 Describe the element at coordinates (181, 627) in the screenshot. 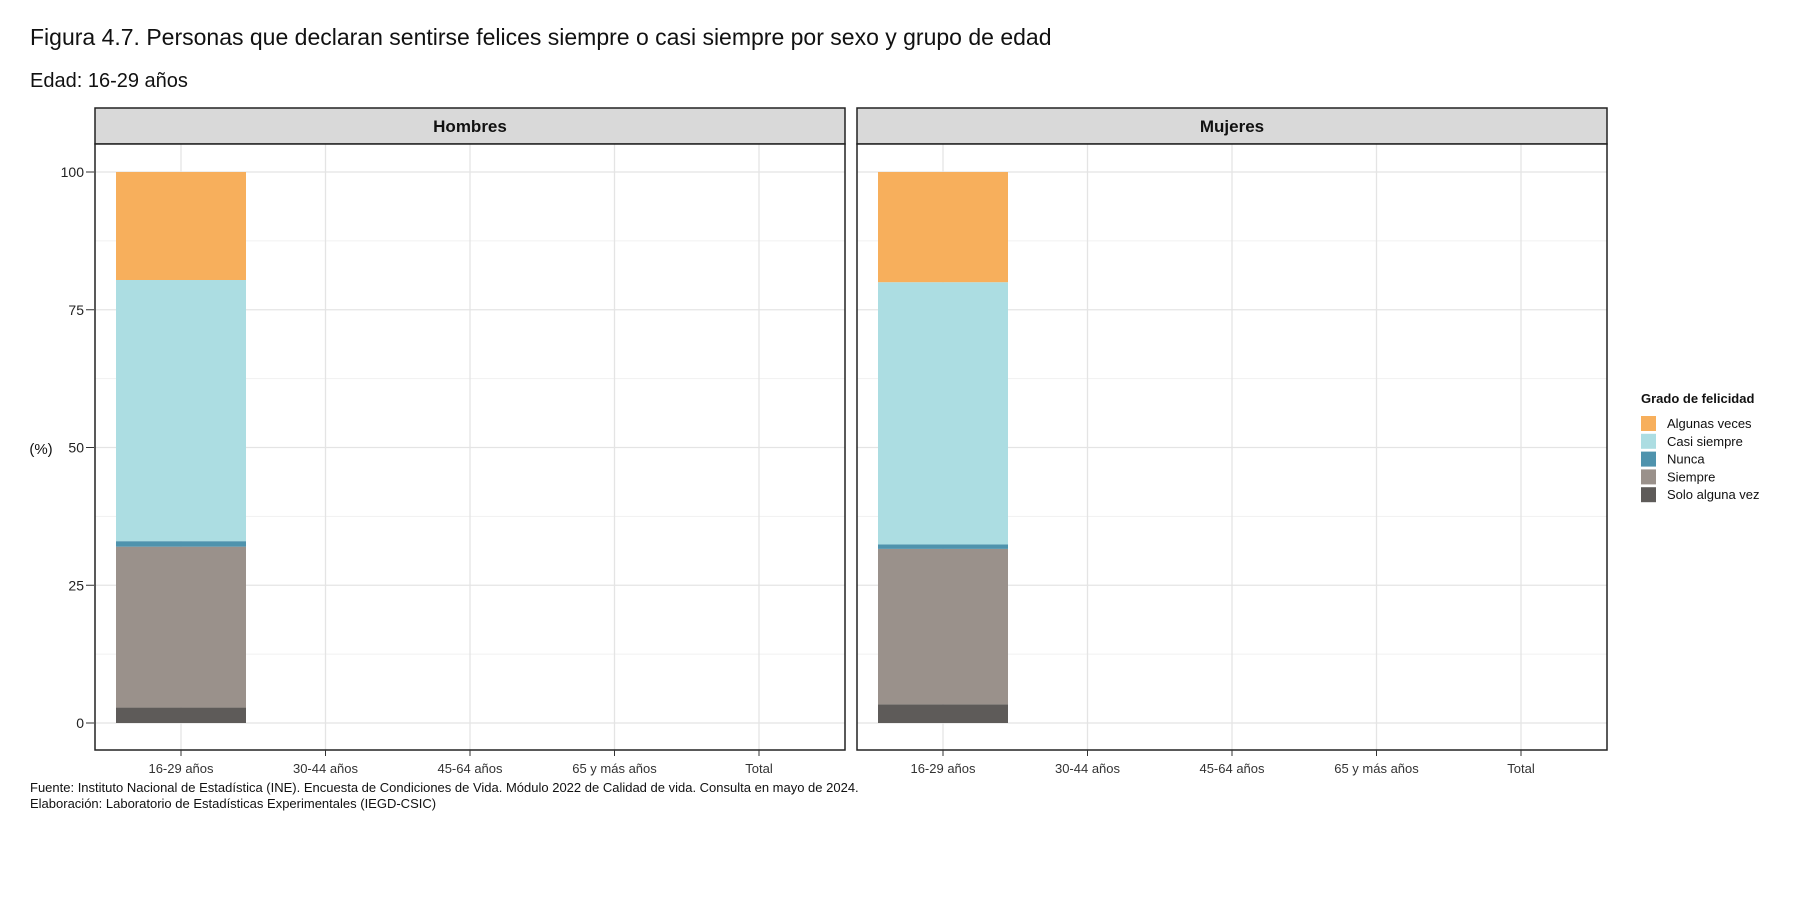

I see `bar-hombres-siempre` at that location.